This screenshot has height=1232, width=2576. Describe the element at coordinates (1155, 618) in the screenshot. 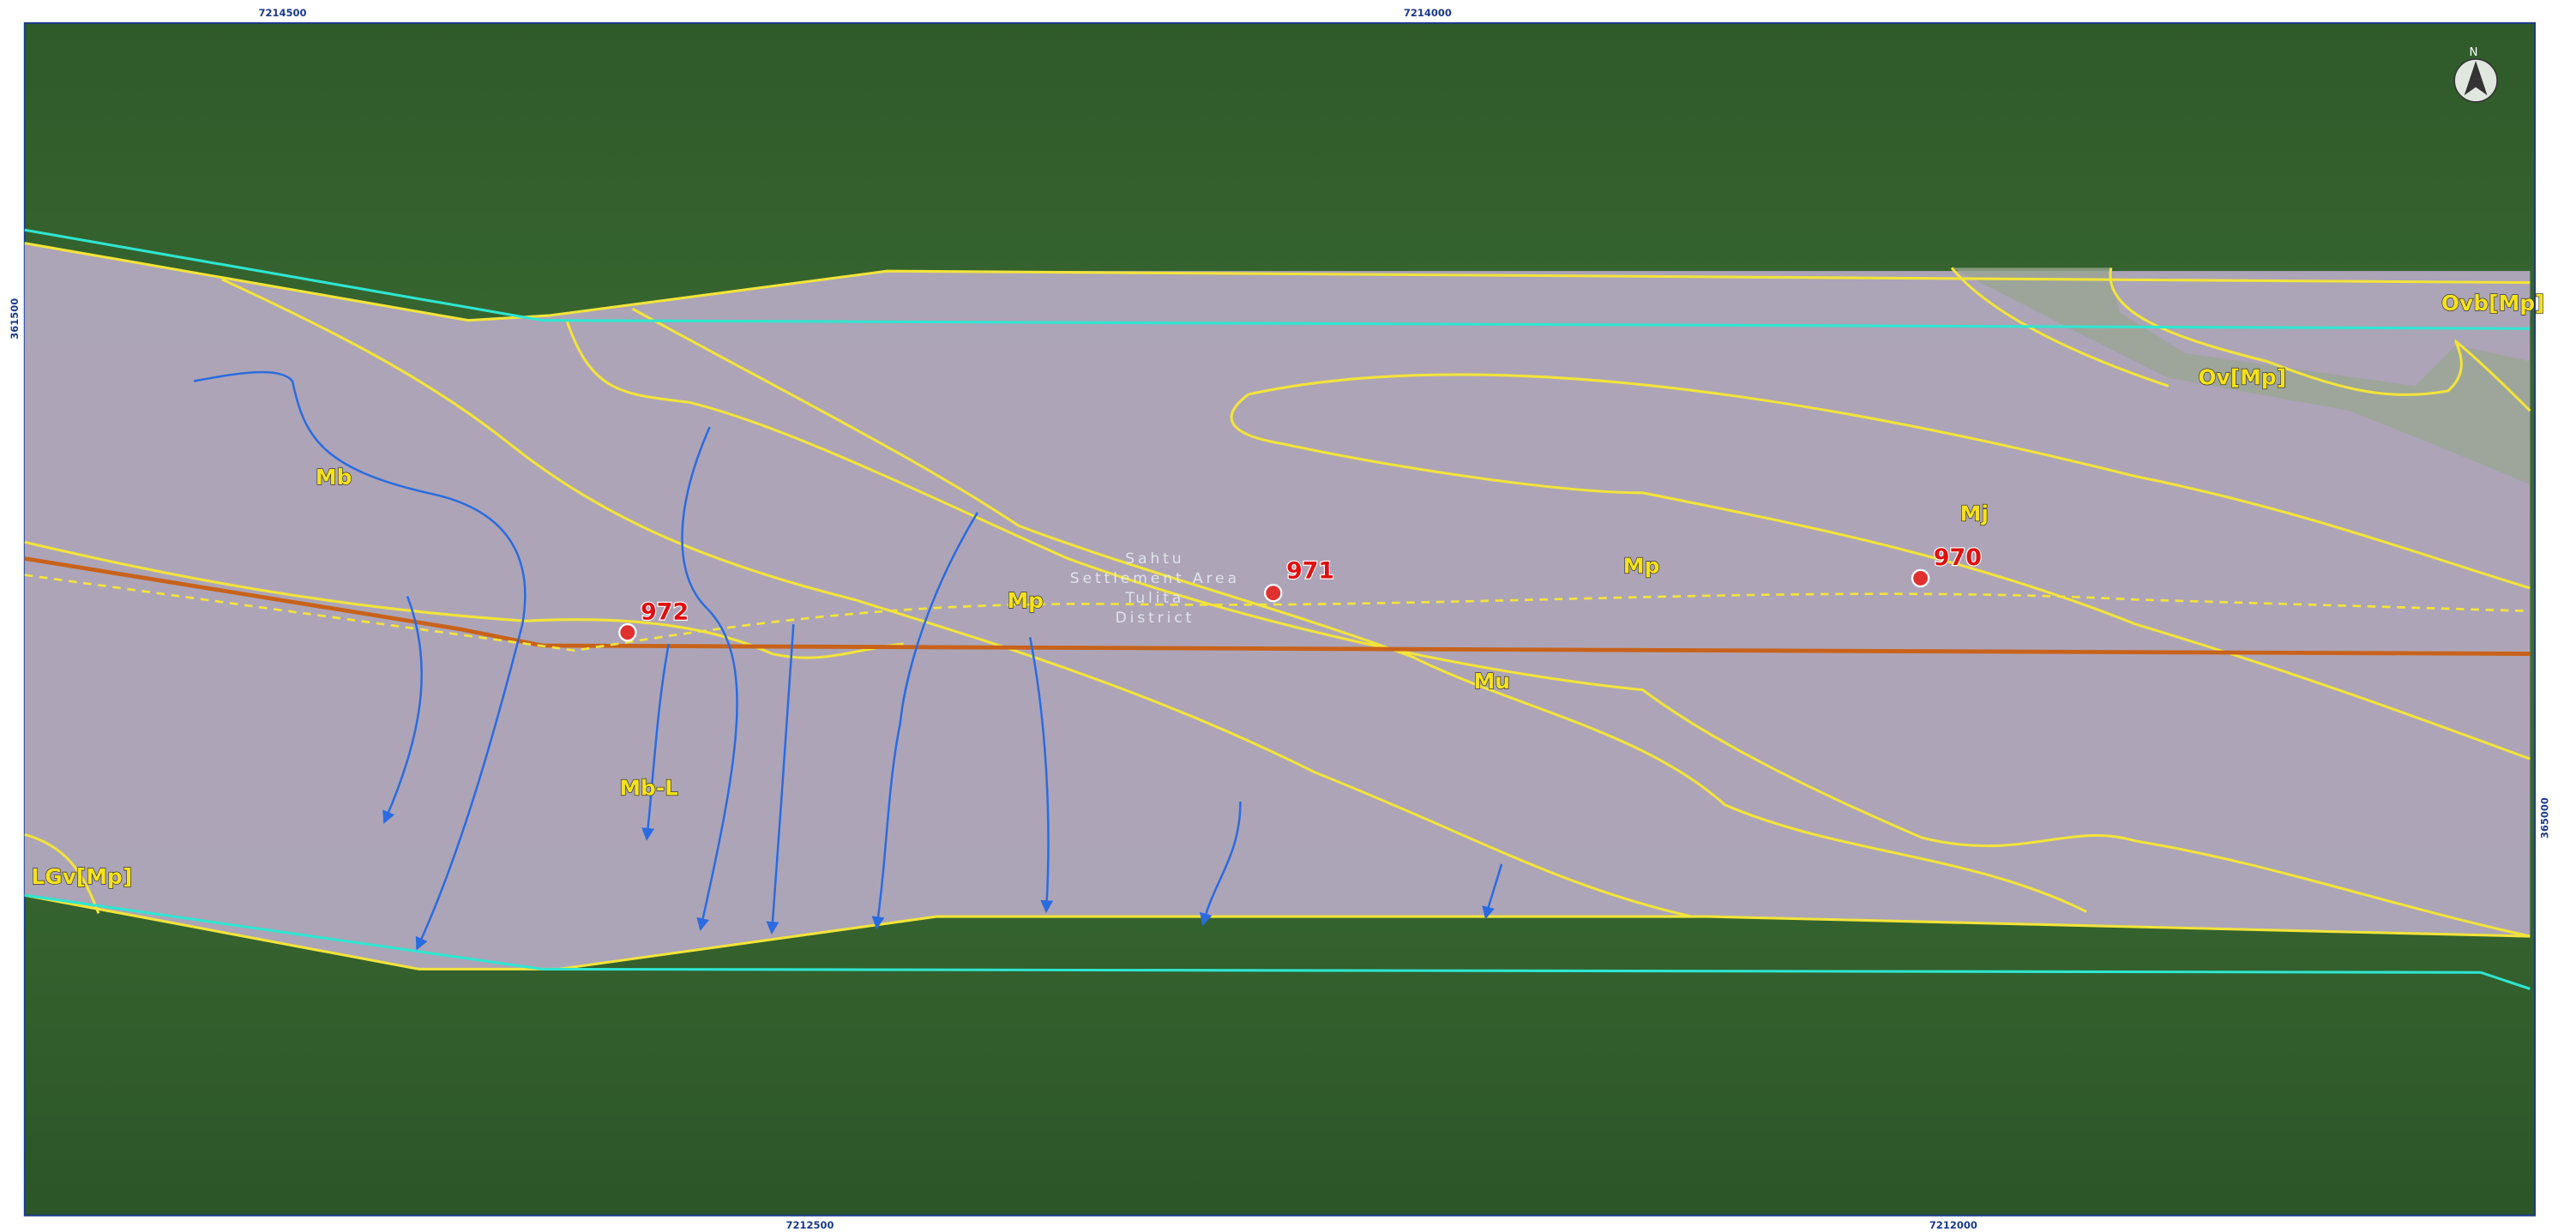

I see `area-label: District` at that location.